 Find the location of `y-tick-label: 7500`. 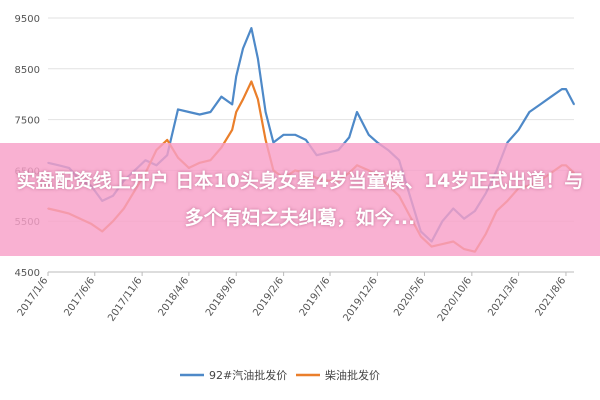

y-tick-label: 7500 is located at coordinates (27, 121).